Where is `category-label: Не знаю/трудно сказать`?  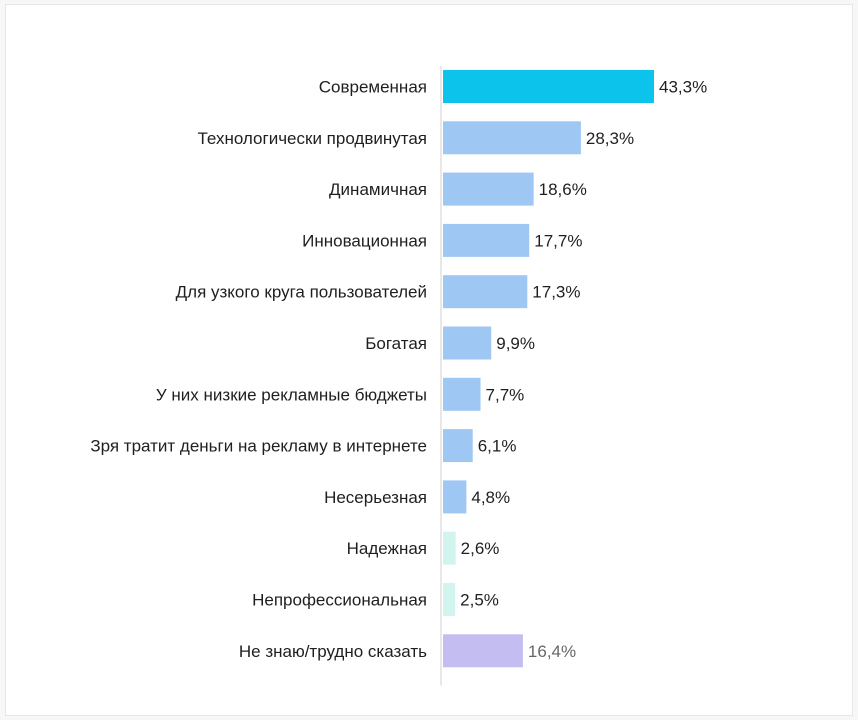 category-label: Не знаю/трудно сказать is located at coordinates (333, 651).